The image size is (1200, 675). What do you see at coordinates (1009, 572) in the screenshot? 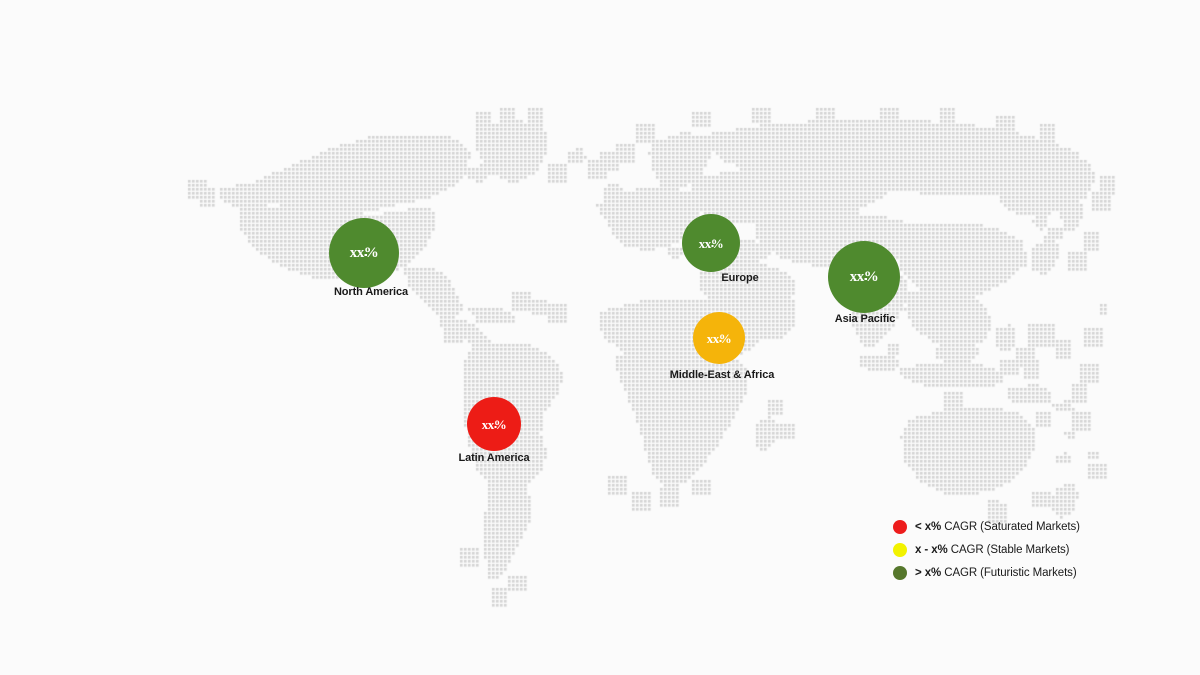
I see `legend-item-description: CAGR (Futuristic Markets)` at bounding box center [1009, 572].